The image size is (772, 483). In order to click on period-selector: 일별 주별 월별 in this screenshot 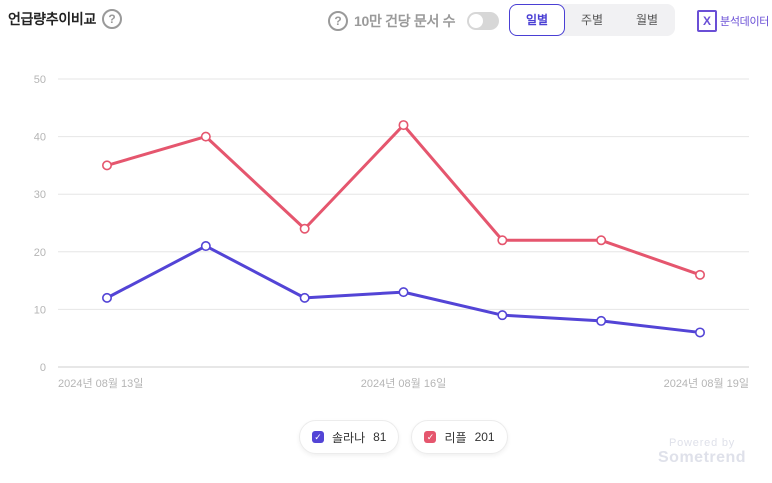, I will do `click(592, 20)`.